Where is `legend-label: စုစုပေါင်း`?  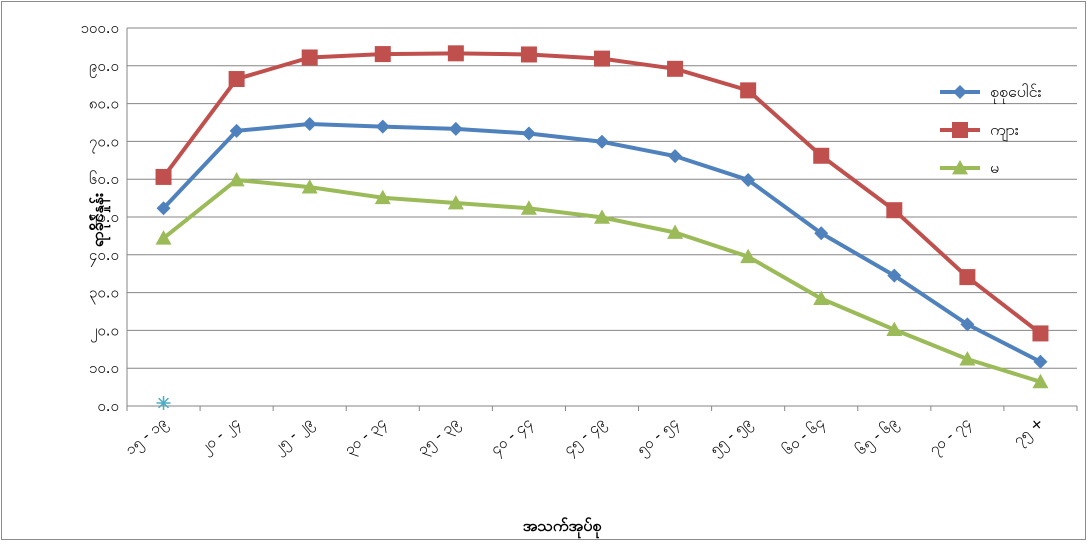
legend-label: စုစုပေါင်း is located at coordinates (1016, 93).